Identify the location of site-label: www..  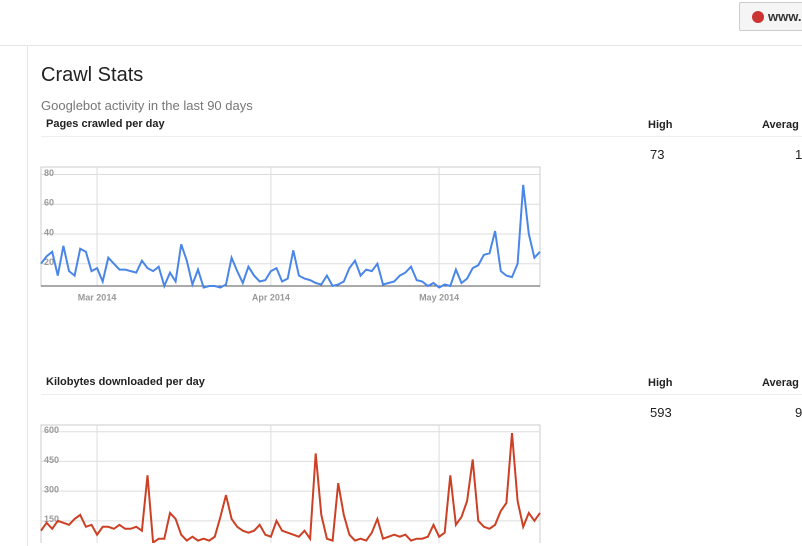
(785, 16).